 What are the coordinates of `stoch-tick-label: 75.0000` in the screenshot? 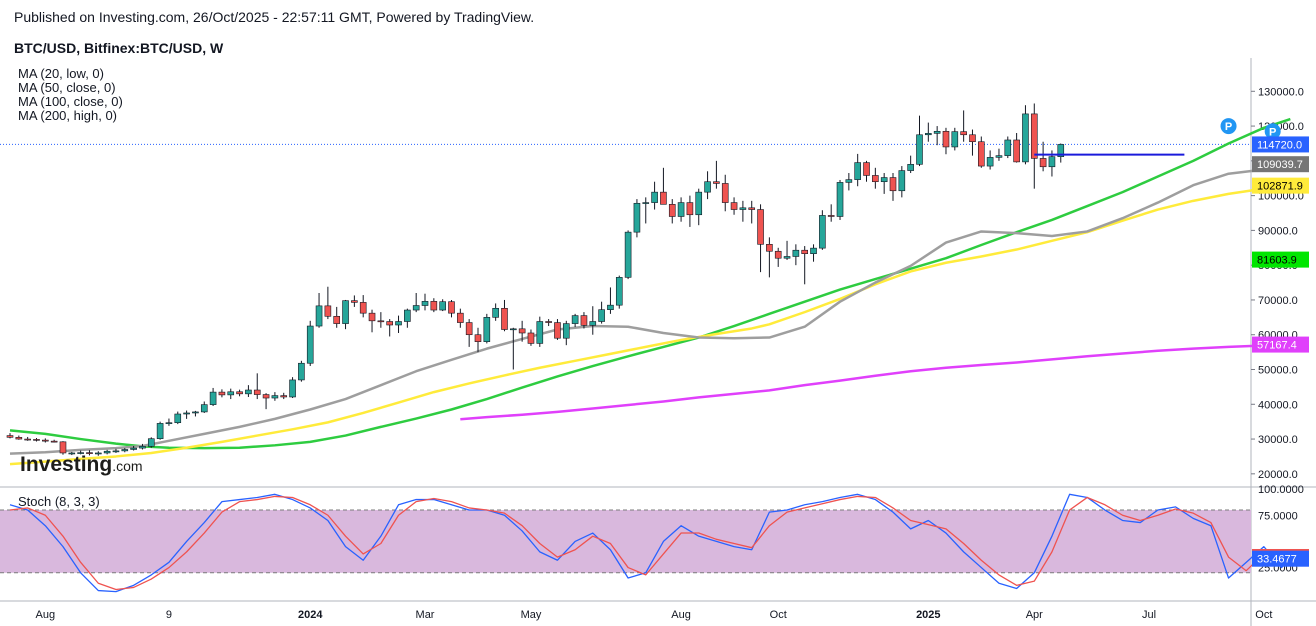 It's located at (1278, 516).